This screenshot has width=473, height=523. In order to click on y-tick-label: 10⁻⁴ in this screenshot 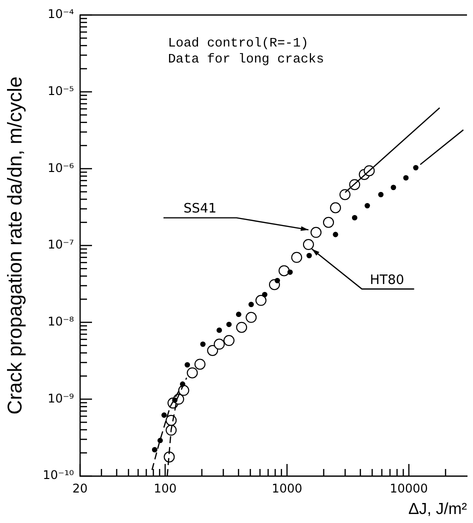, I will do `click(61, 14)`.